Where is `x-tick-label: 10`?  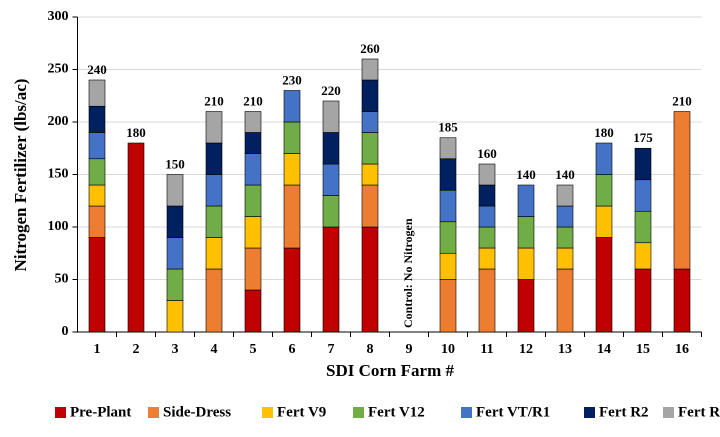
x-tick-label: 10 is located at coordinates (448, 349).